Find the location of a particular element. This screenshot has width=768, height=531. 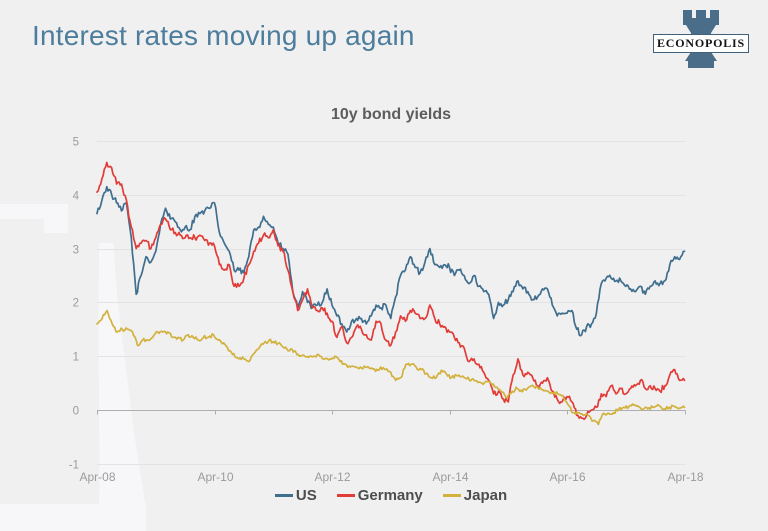

econopolis-logo: ECONOPOLIS is located at coordinates (701, 37).